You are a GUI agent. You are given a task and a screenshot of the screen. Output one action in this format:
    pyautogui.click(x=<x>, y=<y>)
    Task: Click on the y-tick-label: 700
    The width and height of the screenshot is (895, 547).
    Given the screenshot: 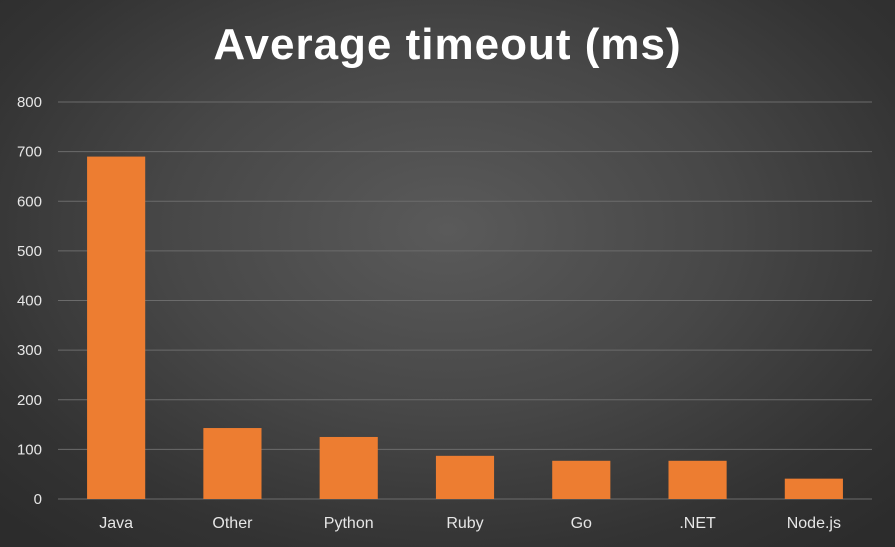 What is the action you would take?
    pyautogui.click(x=29, y=152)
    